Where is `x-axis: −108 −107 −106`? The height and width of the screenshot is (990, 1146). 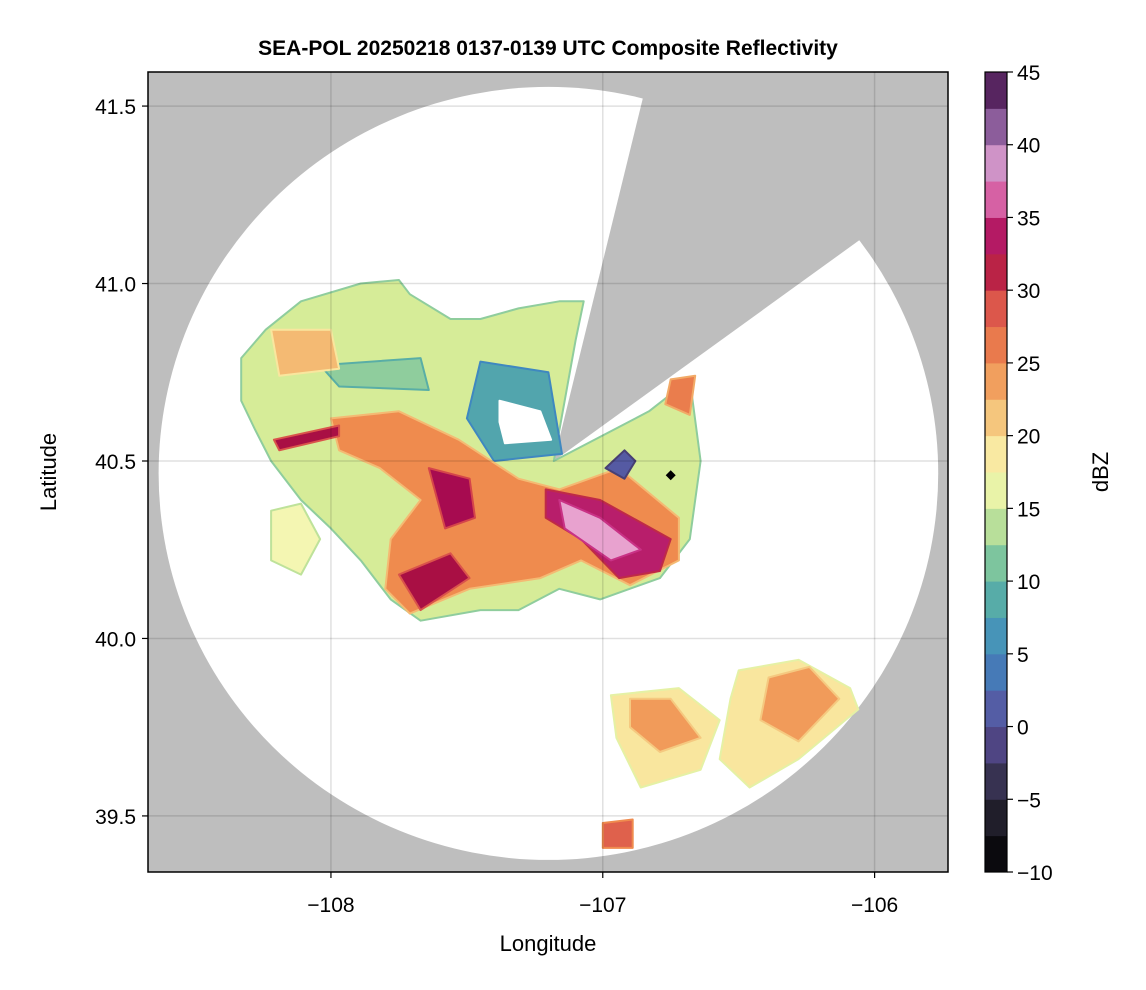
x-axis: −108 −107 −106 is located at coordinates (602, 894).